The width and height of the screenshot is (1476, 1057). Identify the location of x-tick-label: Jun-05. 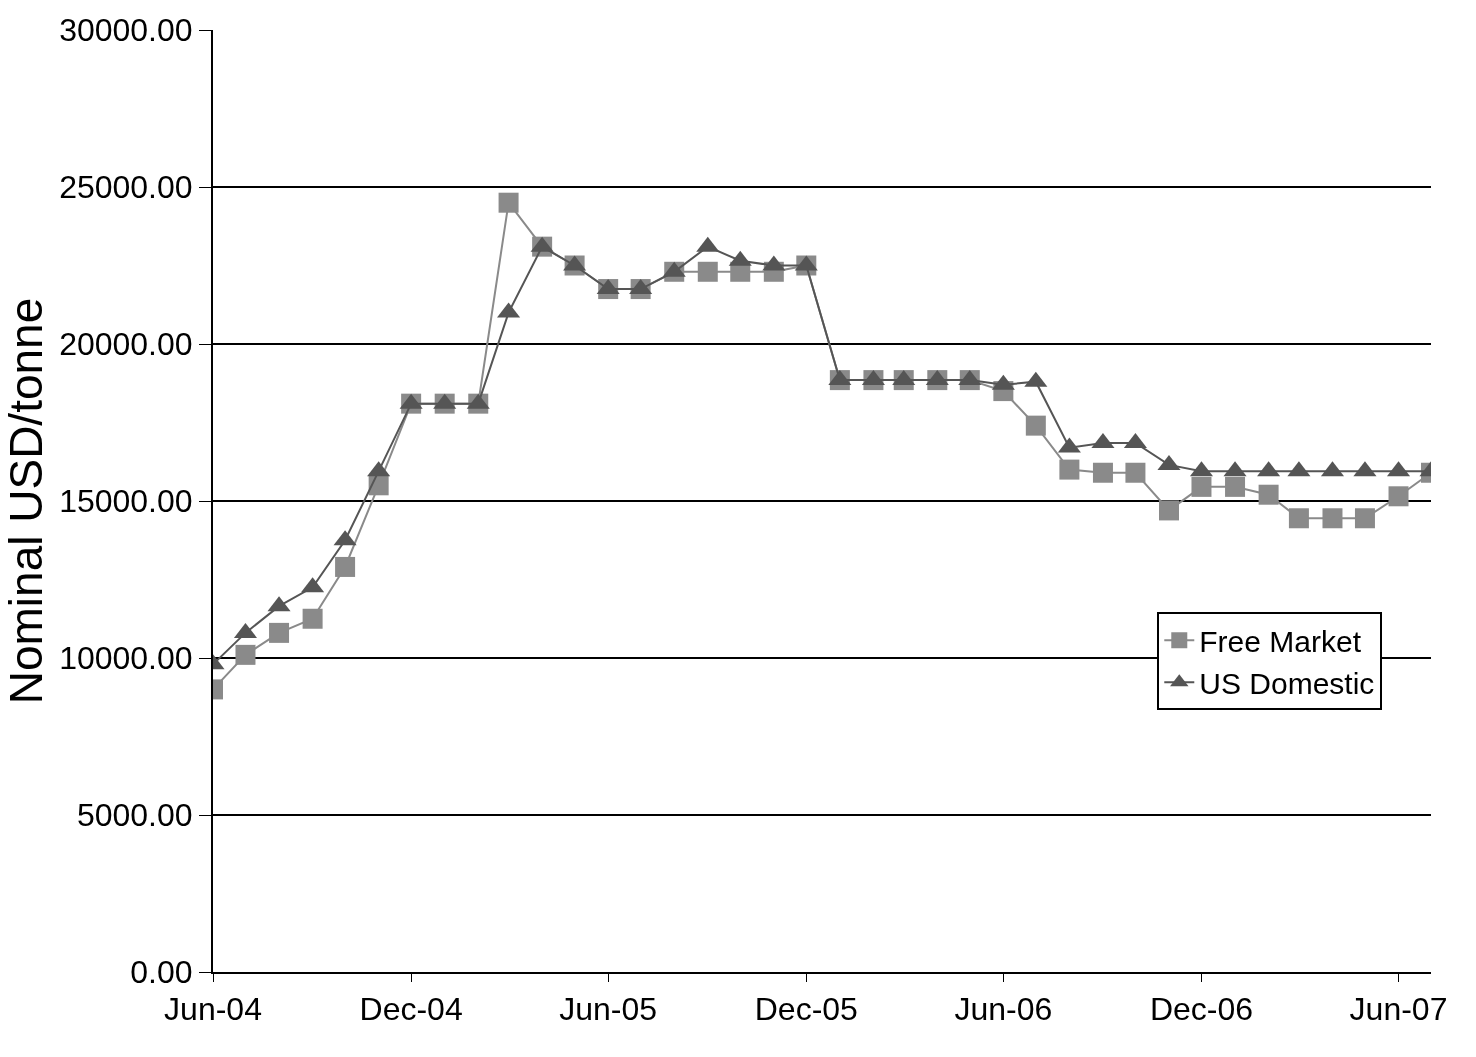
(608, 1009).